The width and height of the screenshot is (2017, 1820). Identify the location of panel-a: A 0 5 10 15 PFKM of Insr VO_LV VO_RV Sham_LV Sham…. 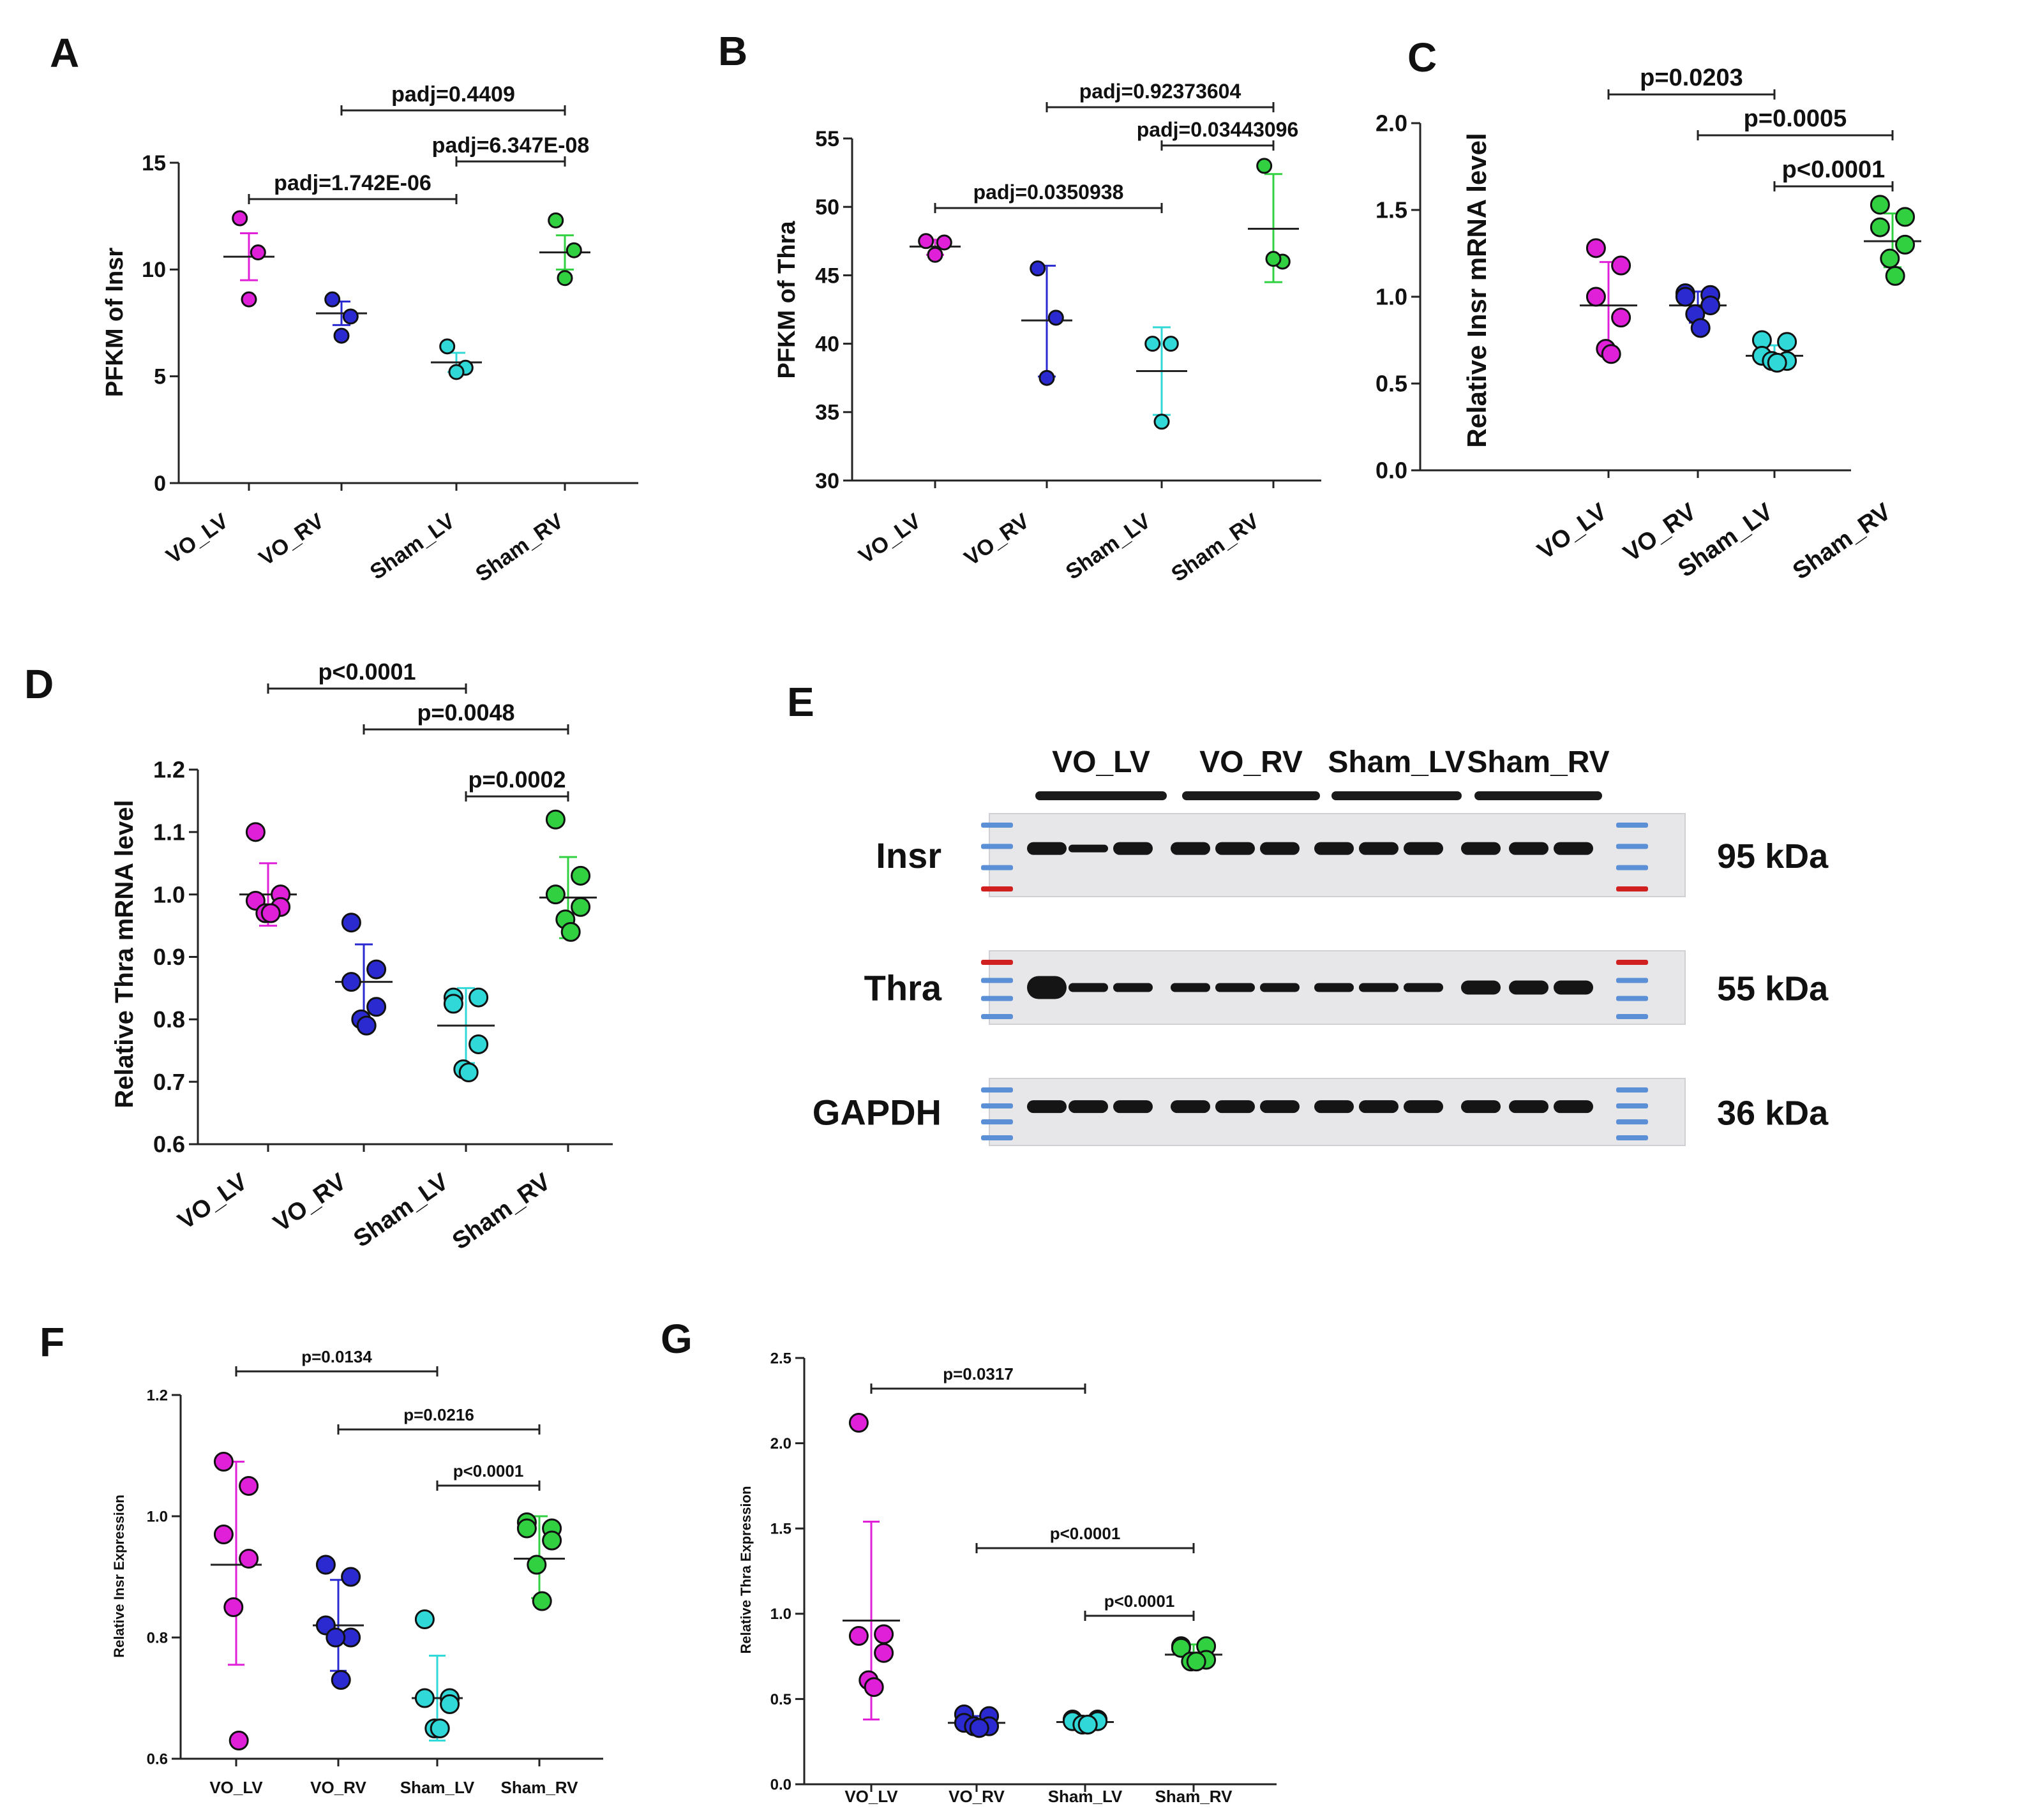
(344, 308).